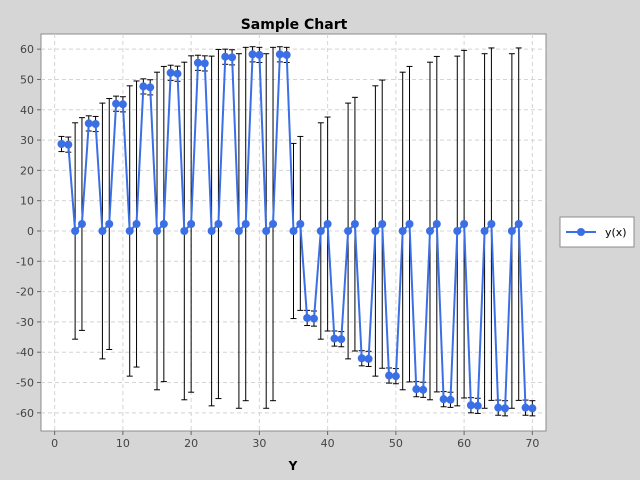 The width and height of the screenshot is (640, 480). Describe the element at coordinates (27, 49) in the screenshot. I see `y-tick-label: 60` at that location.